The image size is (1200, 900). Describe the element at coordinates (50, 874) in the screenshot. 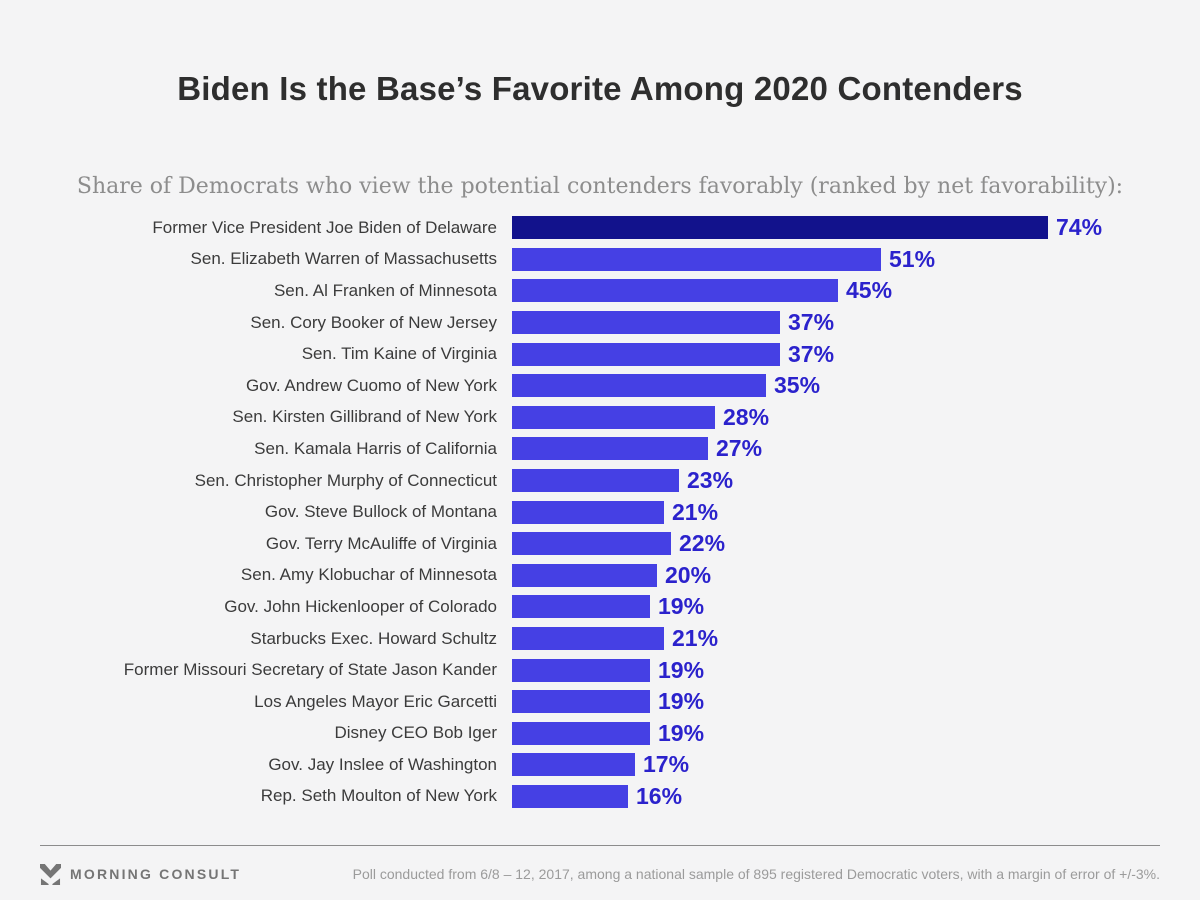

I see `morning-consult-m-icon` at that location.